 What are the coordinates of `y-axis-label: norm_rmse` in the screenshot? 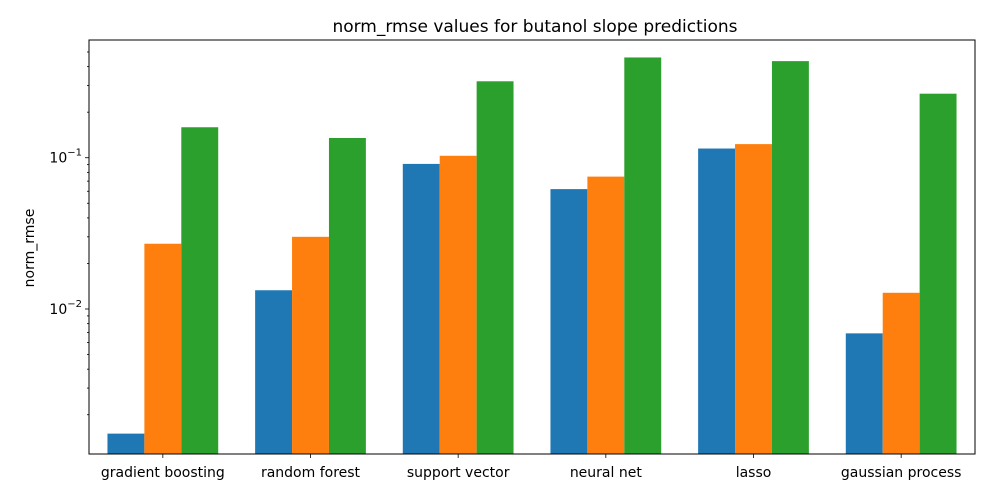 It's located at (30, 248).